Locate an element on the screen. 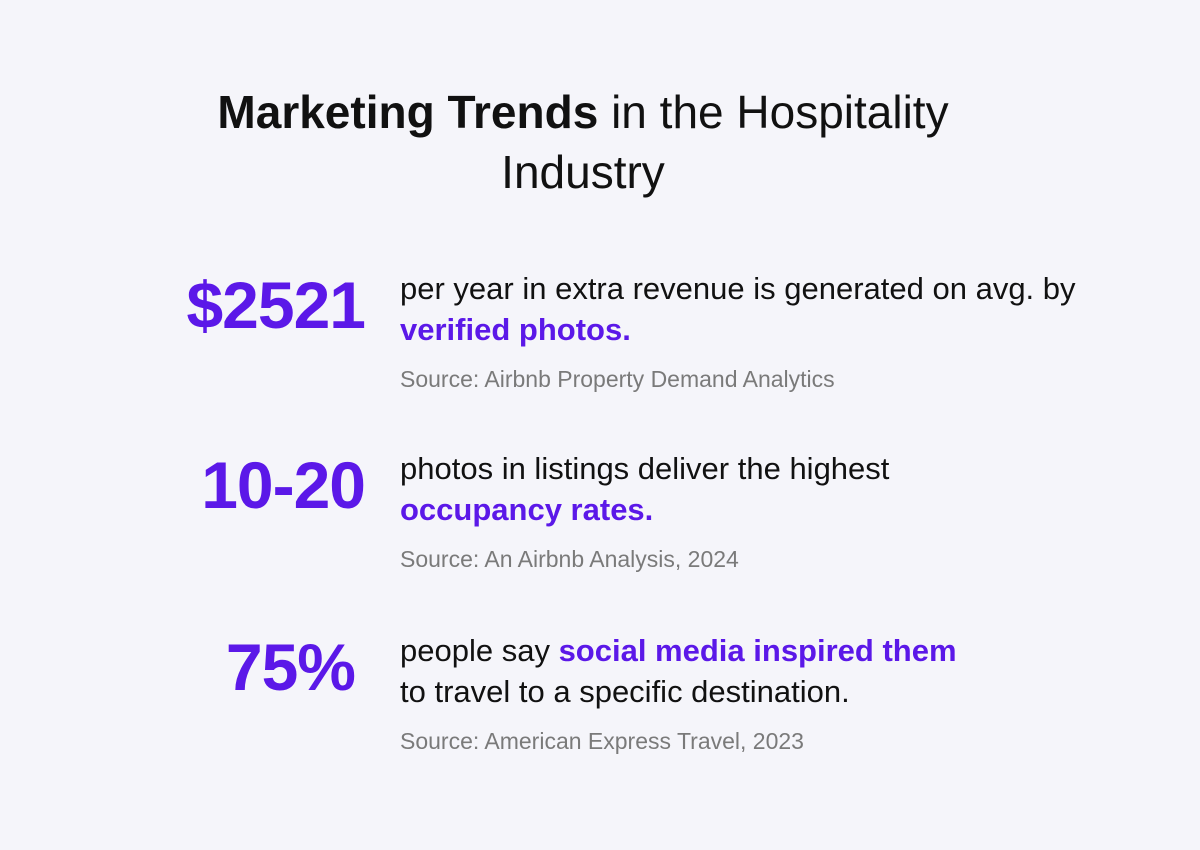 This screenshot has height=850, width=1200. stat-source: Source: American Express Travel, 2023 is located at coordinates (602, 741).